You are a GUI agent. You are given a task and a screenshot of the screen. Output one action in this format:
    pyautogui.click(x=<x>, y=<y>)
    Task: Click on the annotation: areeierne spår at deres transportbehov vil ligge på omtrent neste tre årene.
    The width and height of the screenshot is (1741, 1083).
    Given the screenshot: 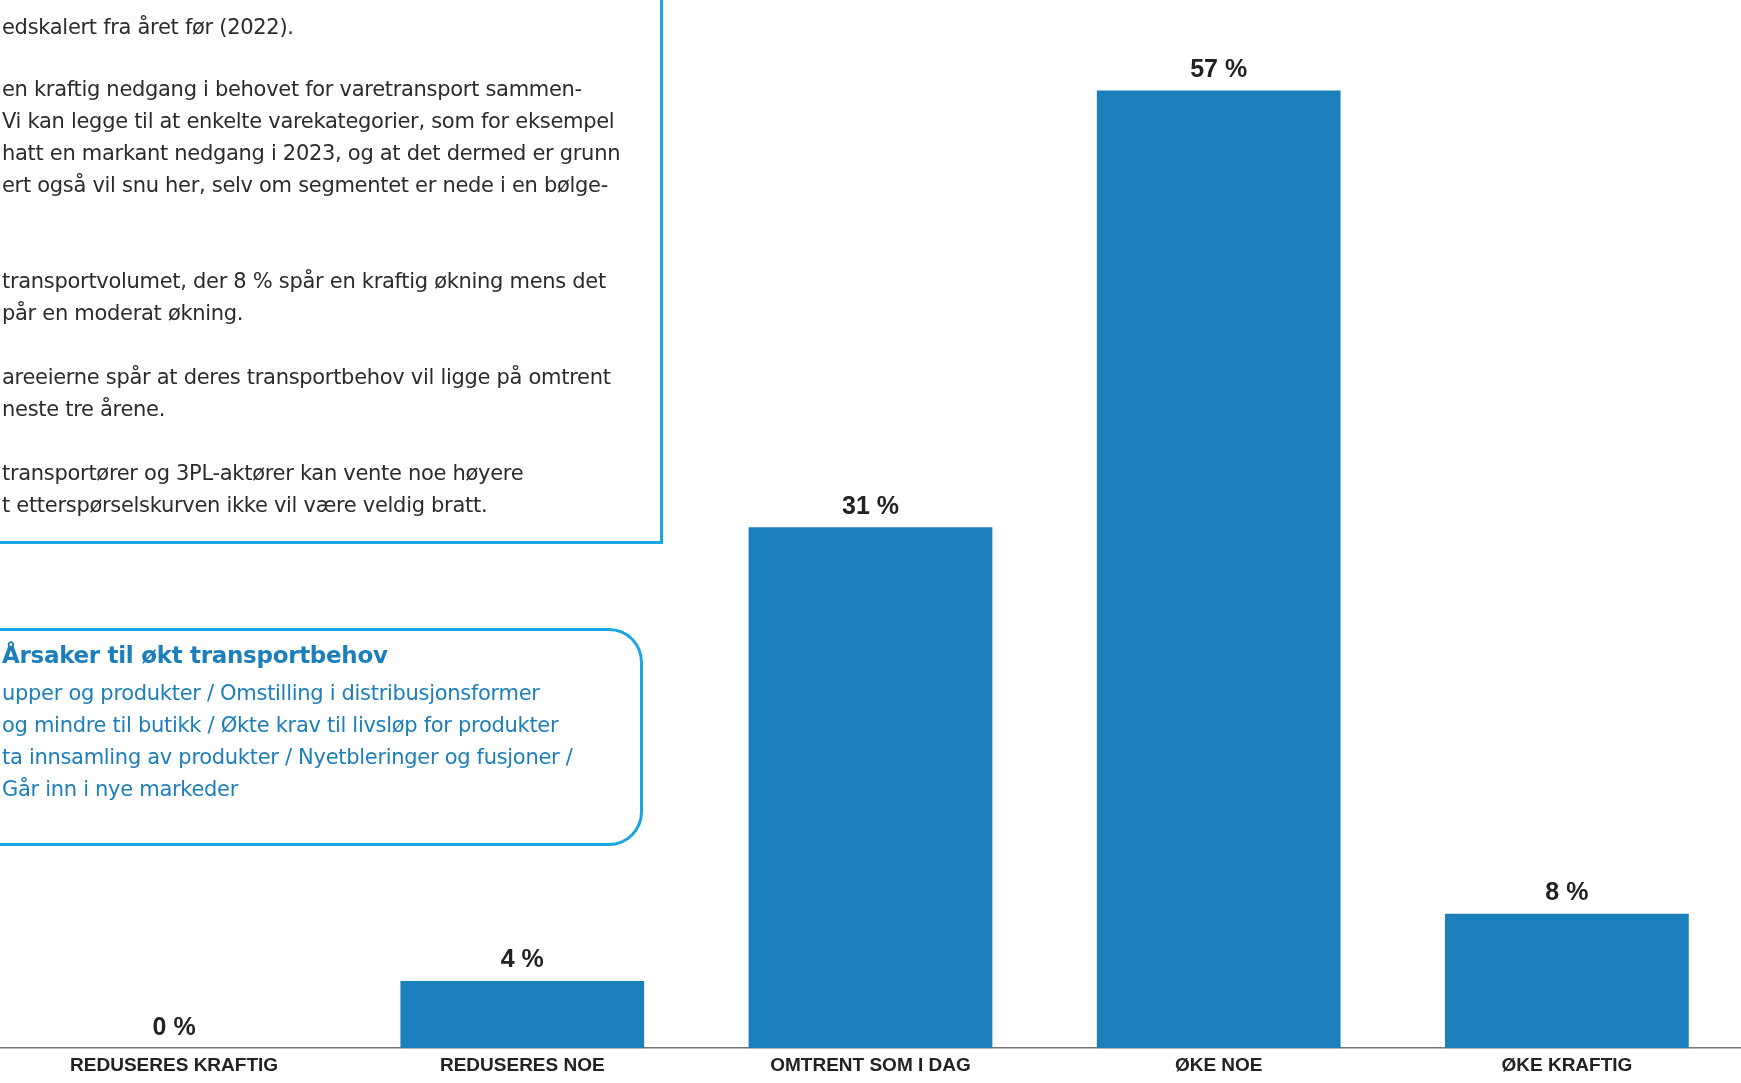 What is the action you would take?
    pyautogui.click(x=306, y=393)
    